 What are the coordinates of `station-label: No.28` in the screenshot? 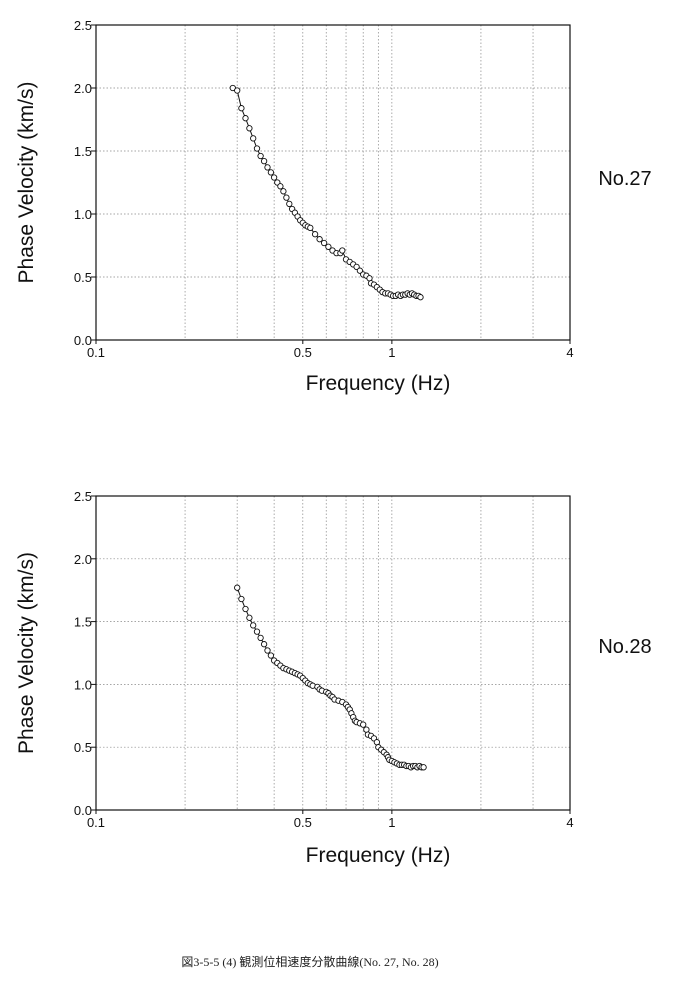 It's located at (624, 647).